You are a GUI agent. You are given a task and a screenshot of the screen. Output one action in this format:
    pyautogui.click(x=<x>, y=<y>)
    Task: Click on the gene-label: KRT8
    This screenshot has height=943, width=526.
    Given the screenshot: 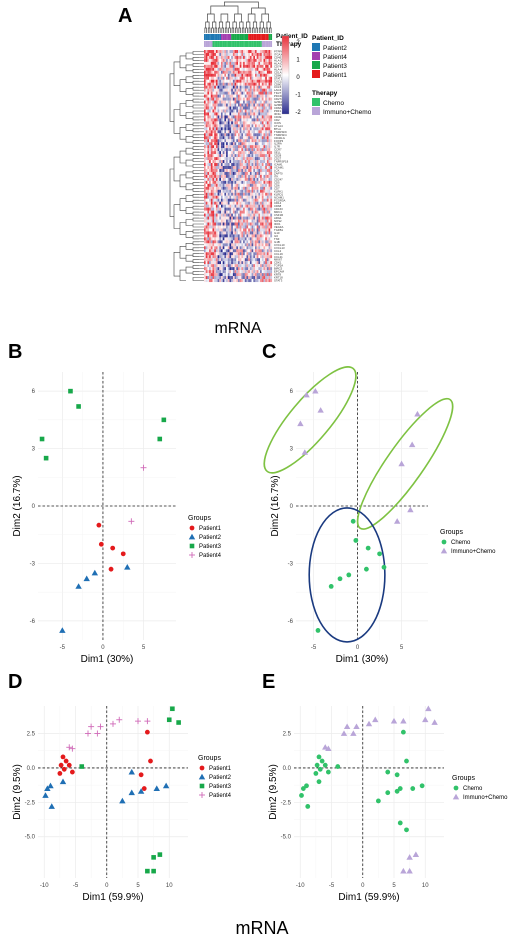 What is the action you would take?
    pyautogui.click(x=278, y=275)
    